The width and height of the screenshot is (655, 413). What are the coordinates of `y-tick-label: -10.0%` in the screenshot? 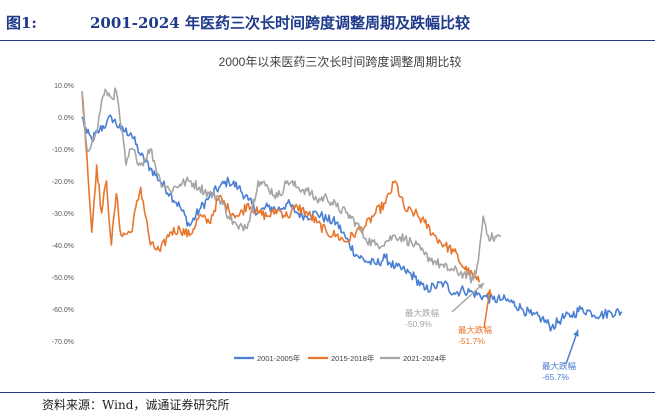 It's located at (63, 150).